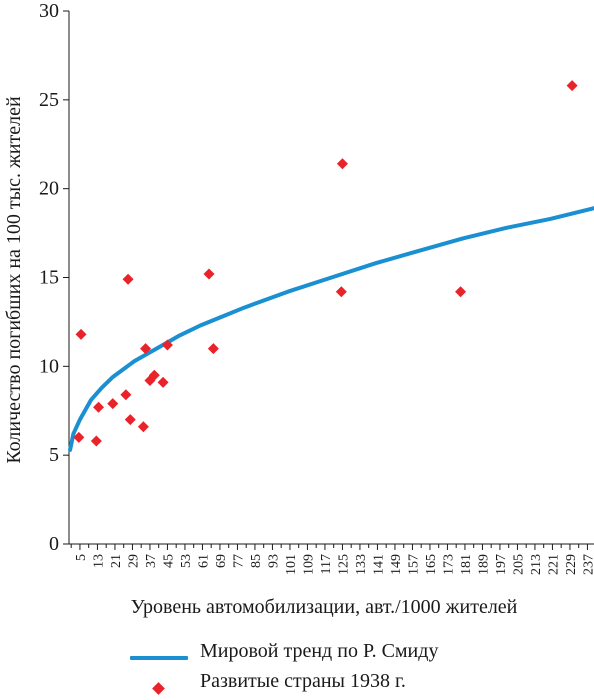 This screenshot has width=594, height=700. Describe the element at coordinates (587, 564) in the screenshot. I see `x-tick-label: 237` at that location.